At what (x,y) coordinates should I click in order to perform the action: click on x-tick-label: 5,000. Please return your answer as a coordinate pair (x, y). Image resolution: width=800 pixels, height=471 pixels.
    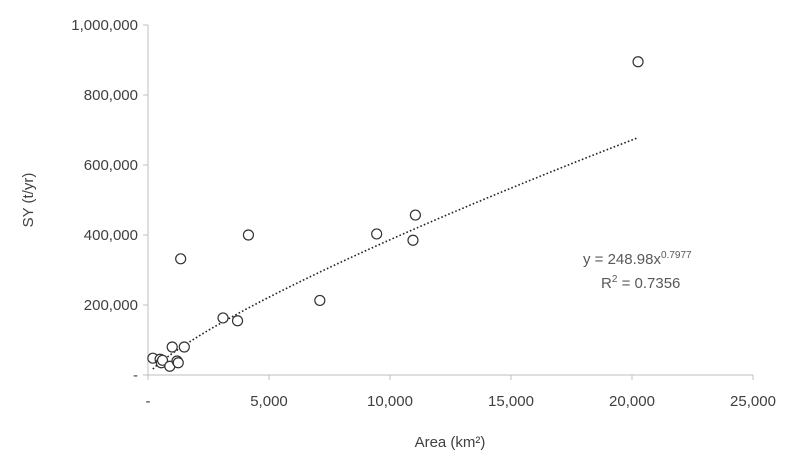
    Looking at the image, I should click on (269, 401).